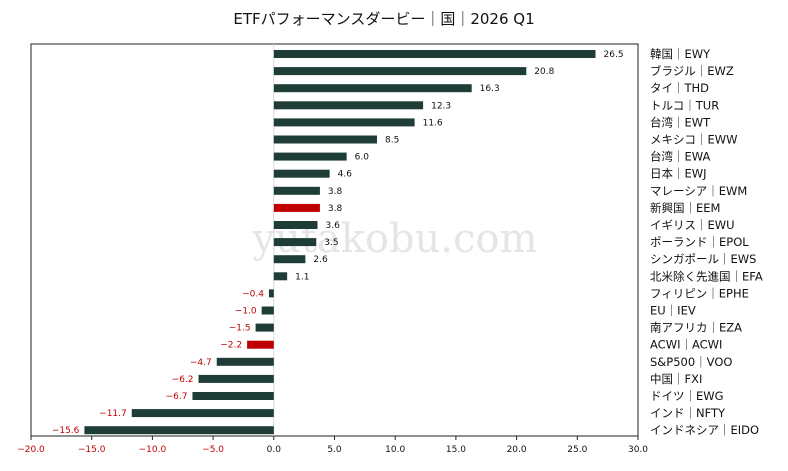 The image size is (788, 471). Describe the element at coordinates (456, 450) in the screenshot. I see `x-tick-label: 15.0` at that location.